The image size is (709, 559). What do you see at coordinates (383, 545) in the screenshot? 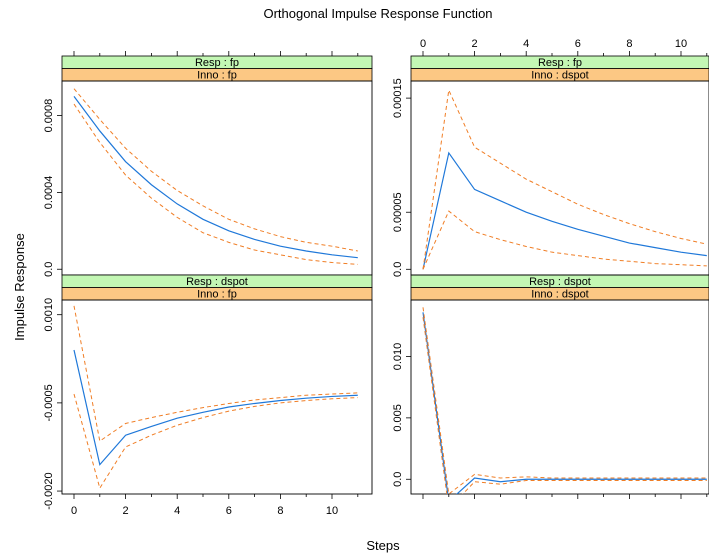
I see `x-axis-title: Steps` at bounding box center [383, 545].